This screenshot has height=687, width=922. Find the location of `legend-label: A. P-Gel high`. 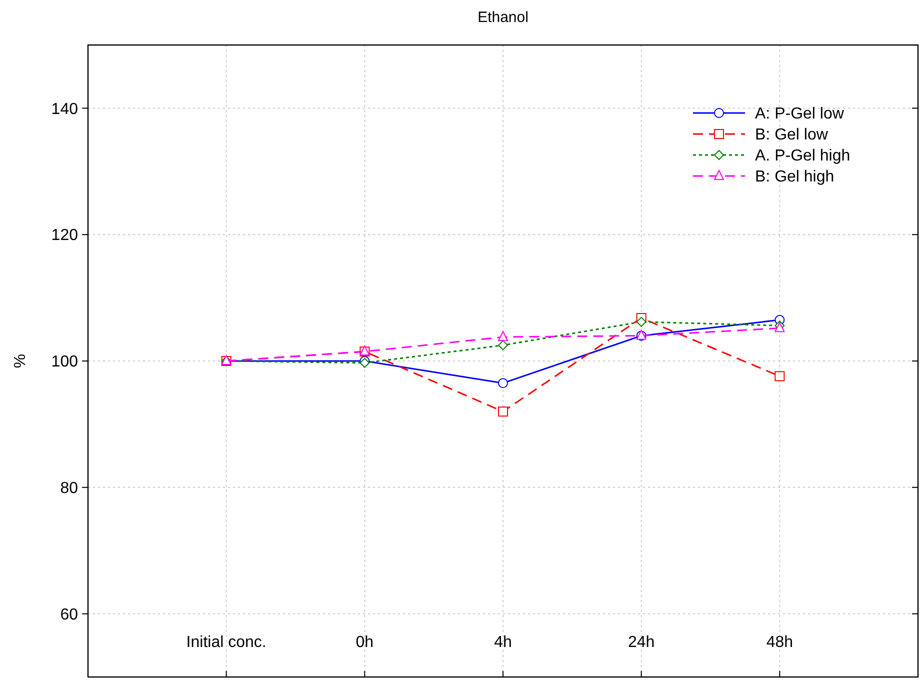

legend-label: A. P-Gel high is located at coordinates (802, 156).